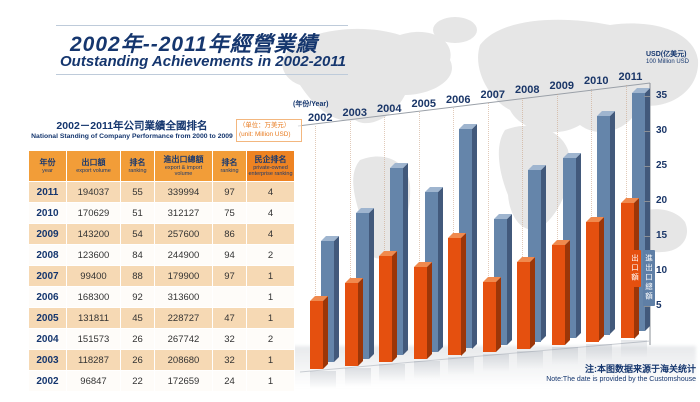 This screenshot has width=700, height=402. What do you see at coordinates (183, 339) in the screenshot?
I see `value-cell: 267742` at bounding box center [183, 339].